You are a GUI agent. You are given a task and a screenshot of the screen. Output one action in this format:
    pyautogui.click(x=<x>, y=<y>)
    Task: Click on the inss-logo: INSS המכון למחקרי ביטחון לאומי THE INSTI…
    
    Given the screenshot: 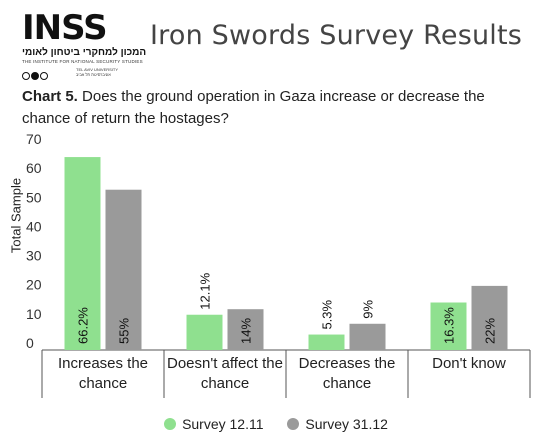 What is the action you would take?
    pyautogui.click(x=84, y=44)
    